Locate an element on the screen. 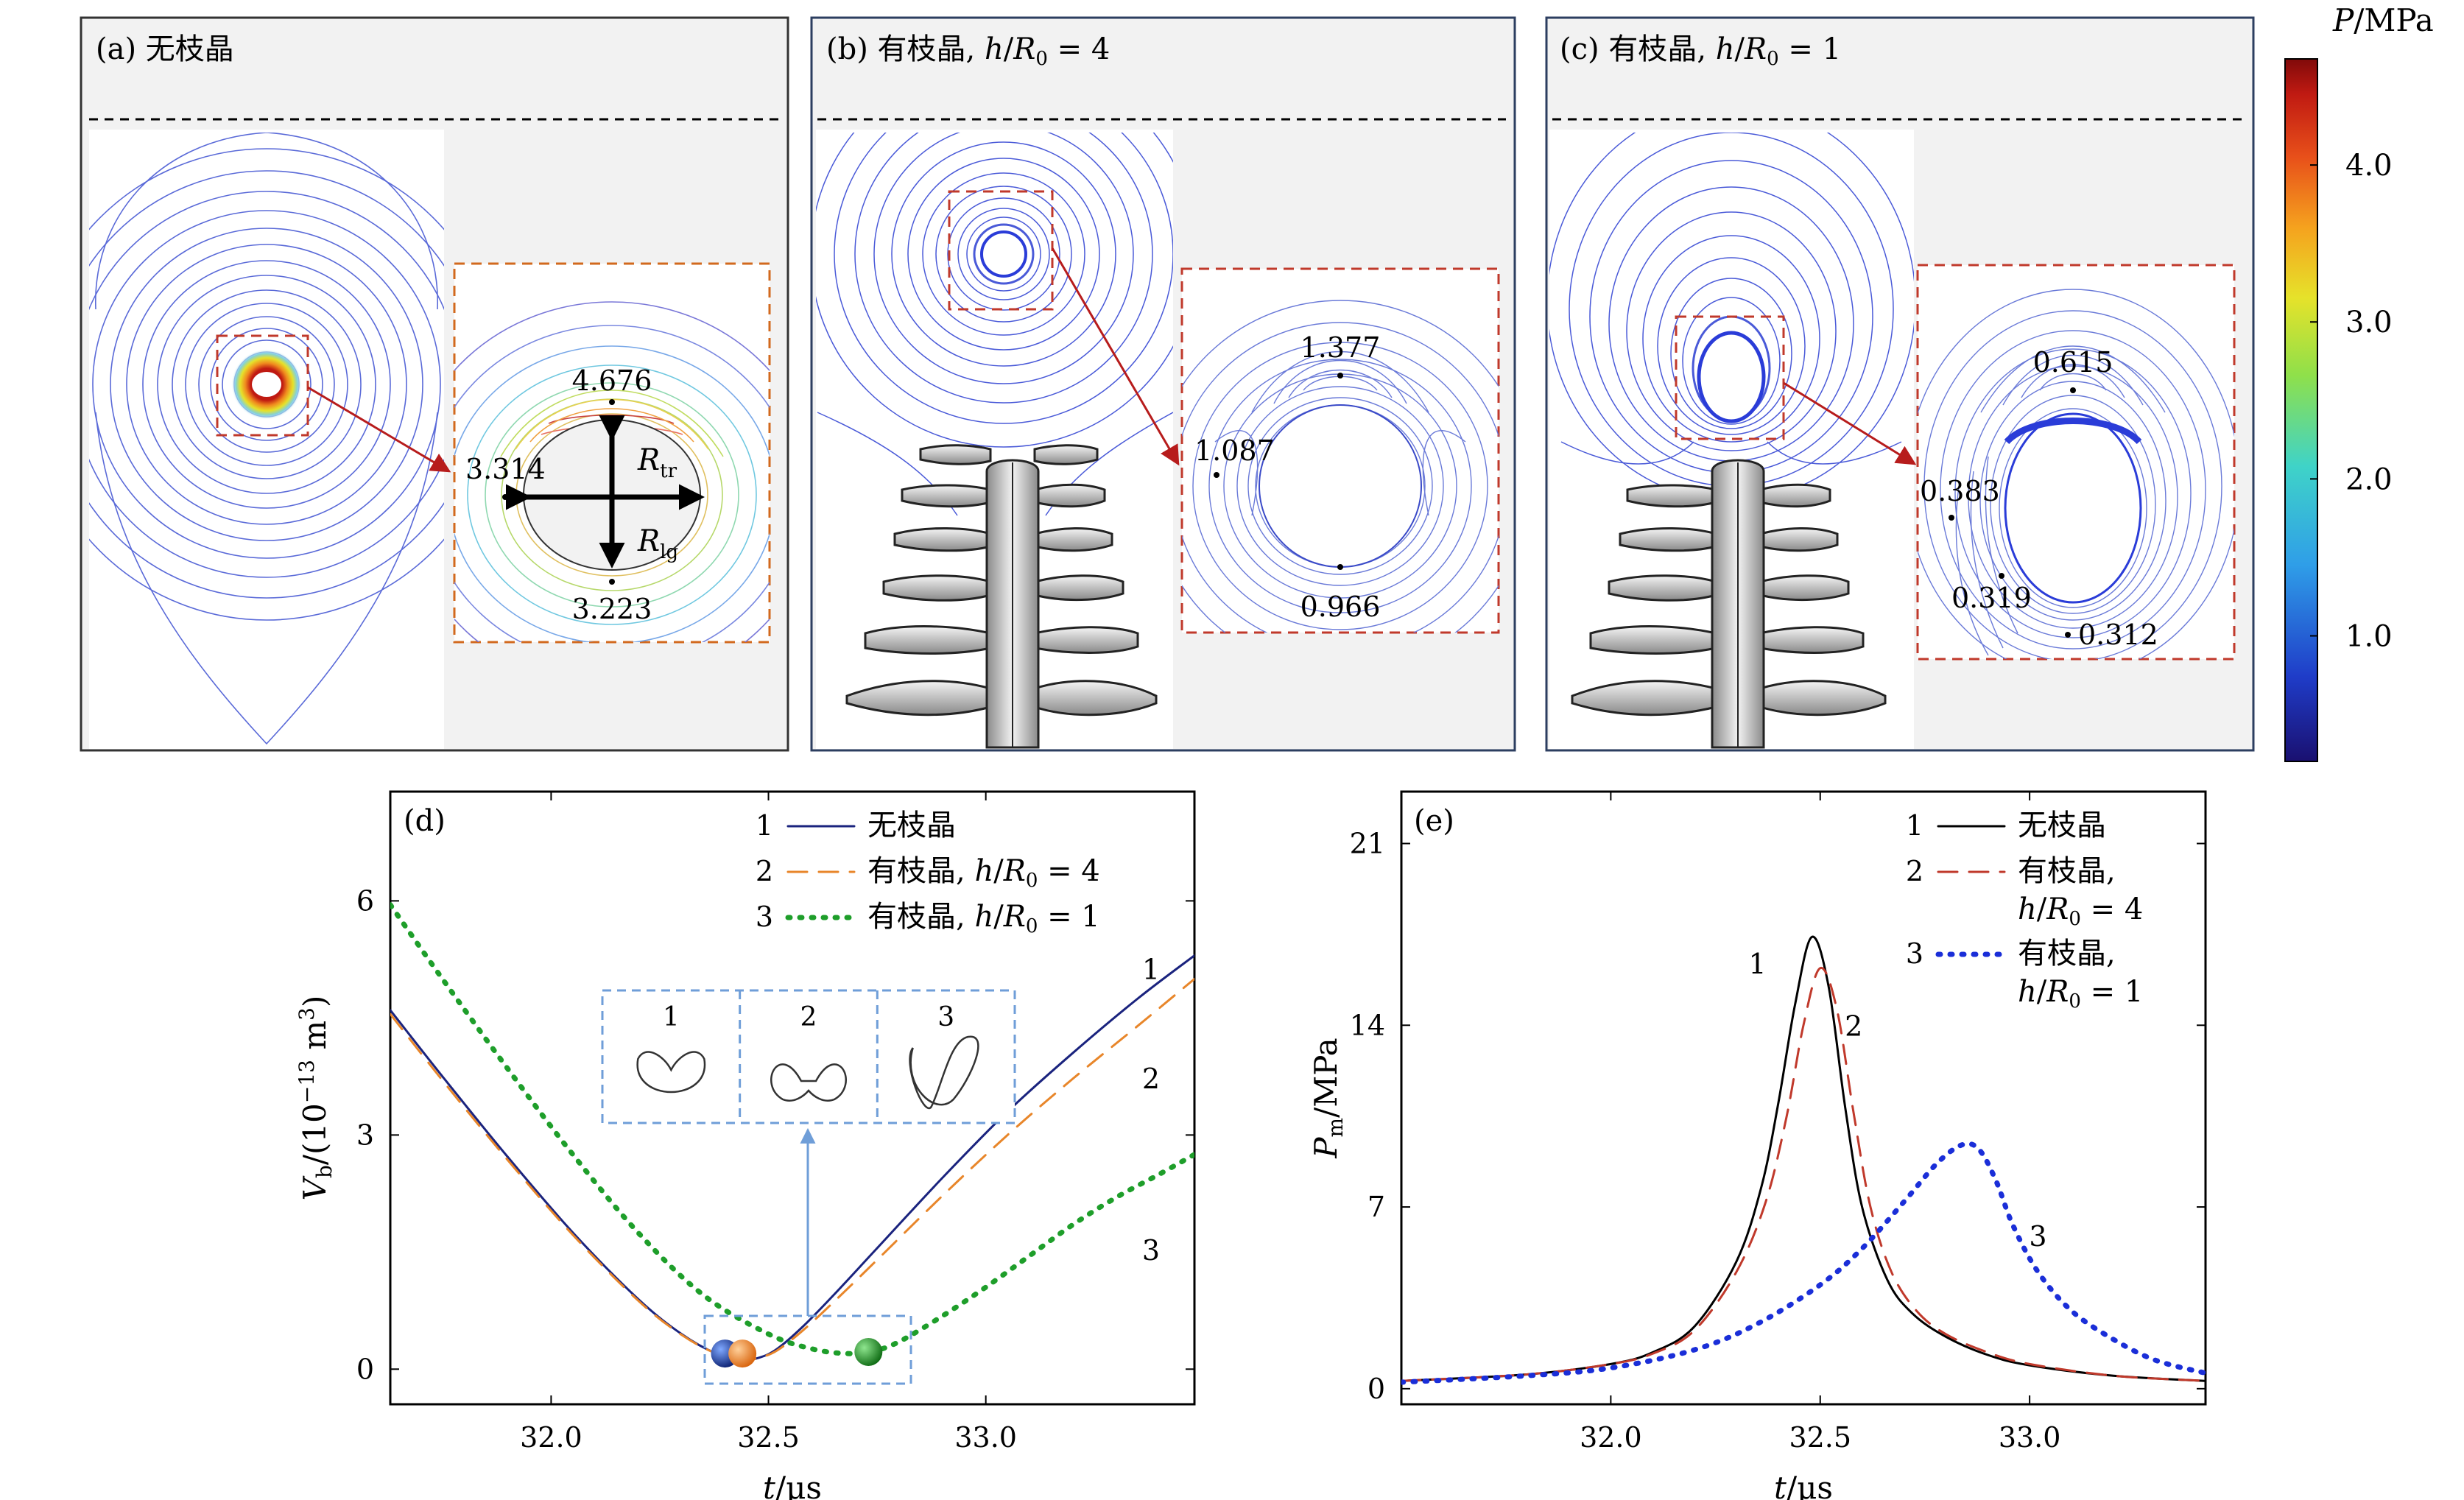  panel-c-mid-dot is located at coordinates (2001, 576).